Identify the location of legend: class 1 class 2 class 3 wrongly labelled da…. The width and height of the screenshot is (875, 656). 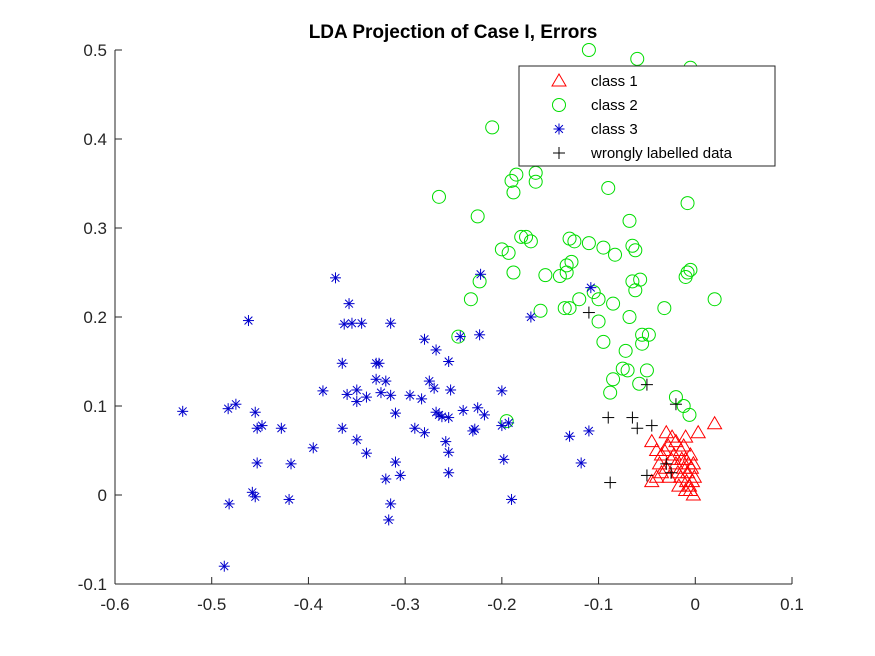
(647, 116).